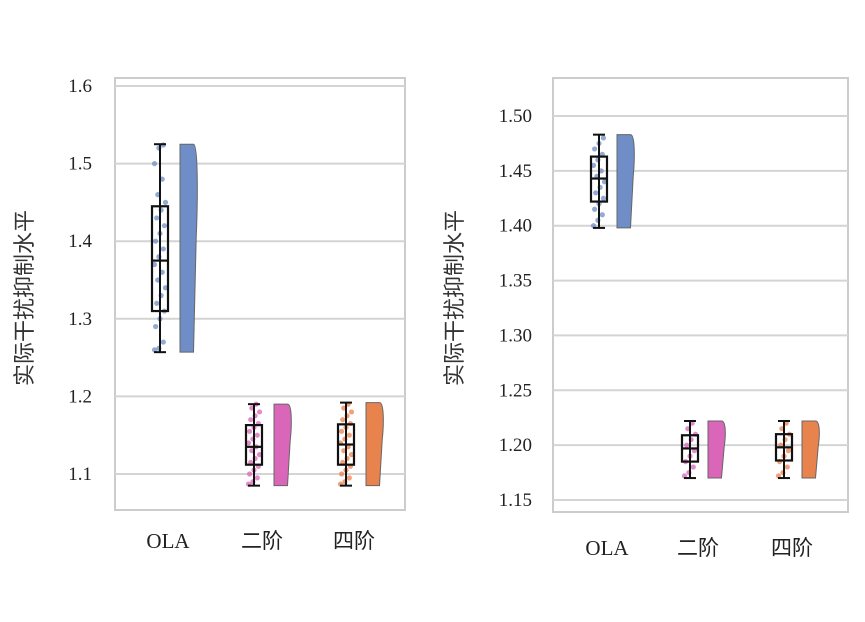  Describe the element at coordinates (515, 281) in the screenshot. I see `y-tick-label: 1.35` at that location.